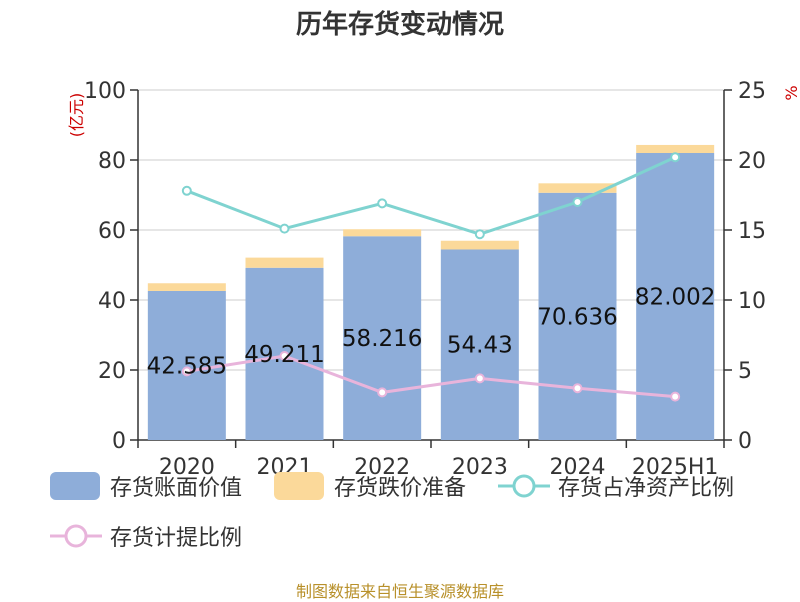 The image size is (800, 602). Describe the element at coordinates (112, 161) in the screenshot. I see `left-tick-label: 80` at that location.